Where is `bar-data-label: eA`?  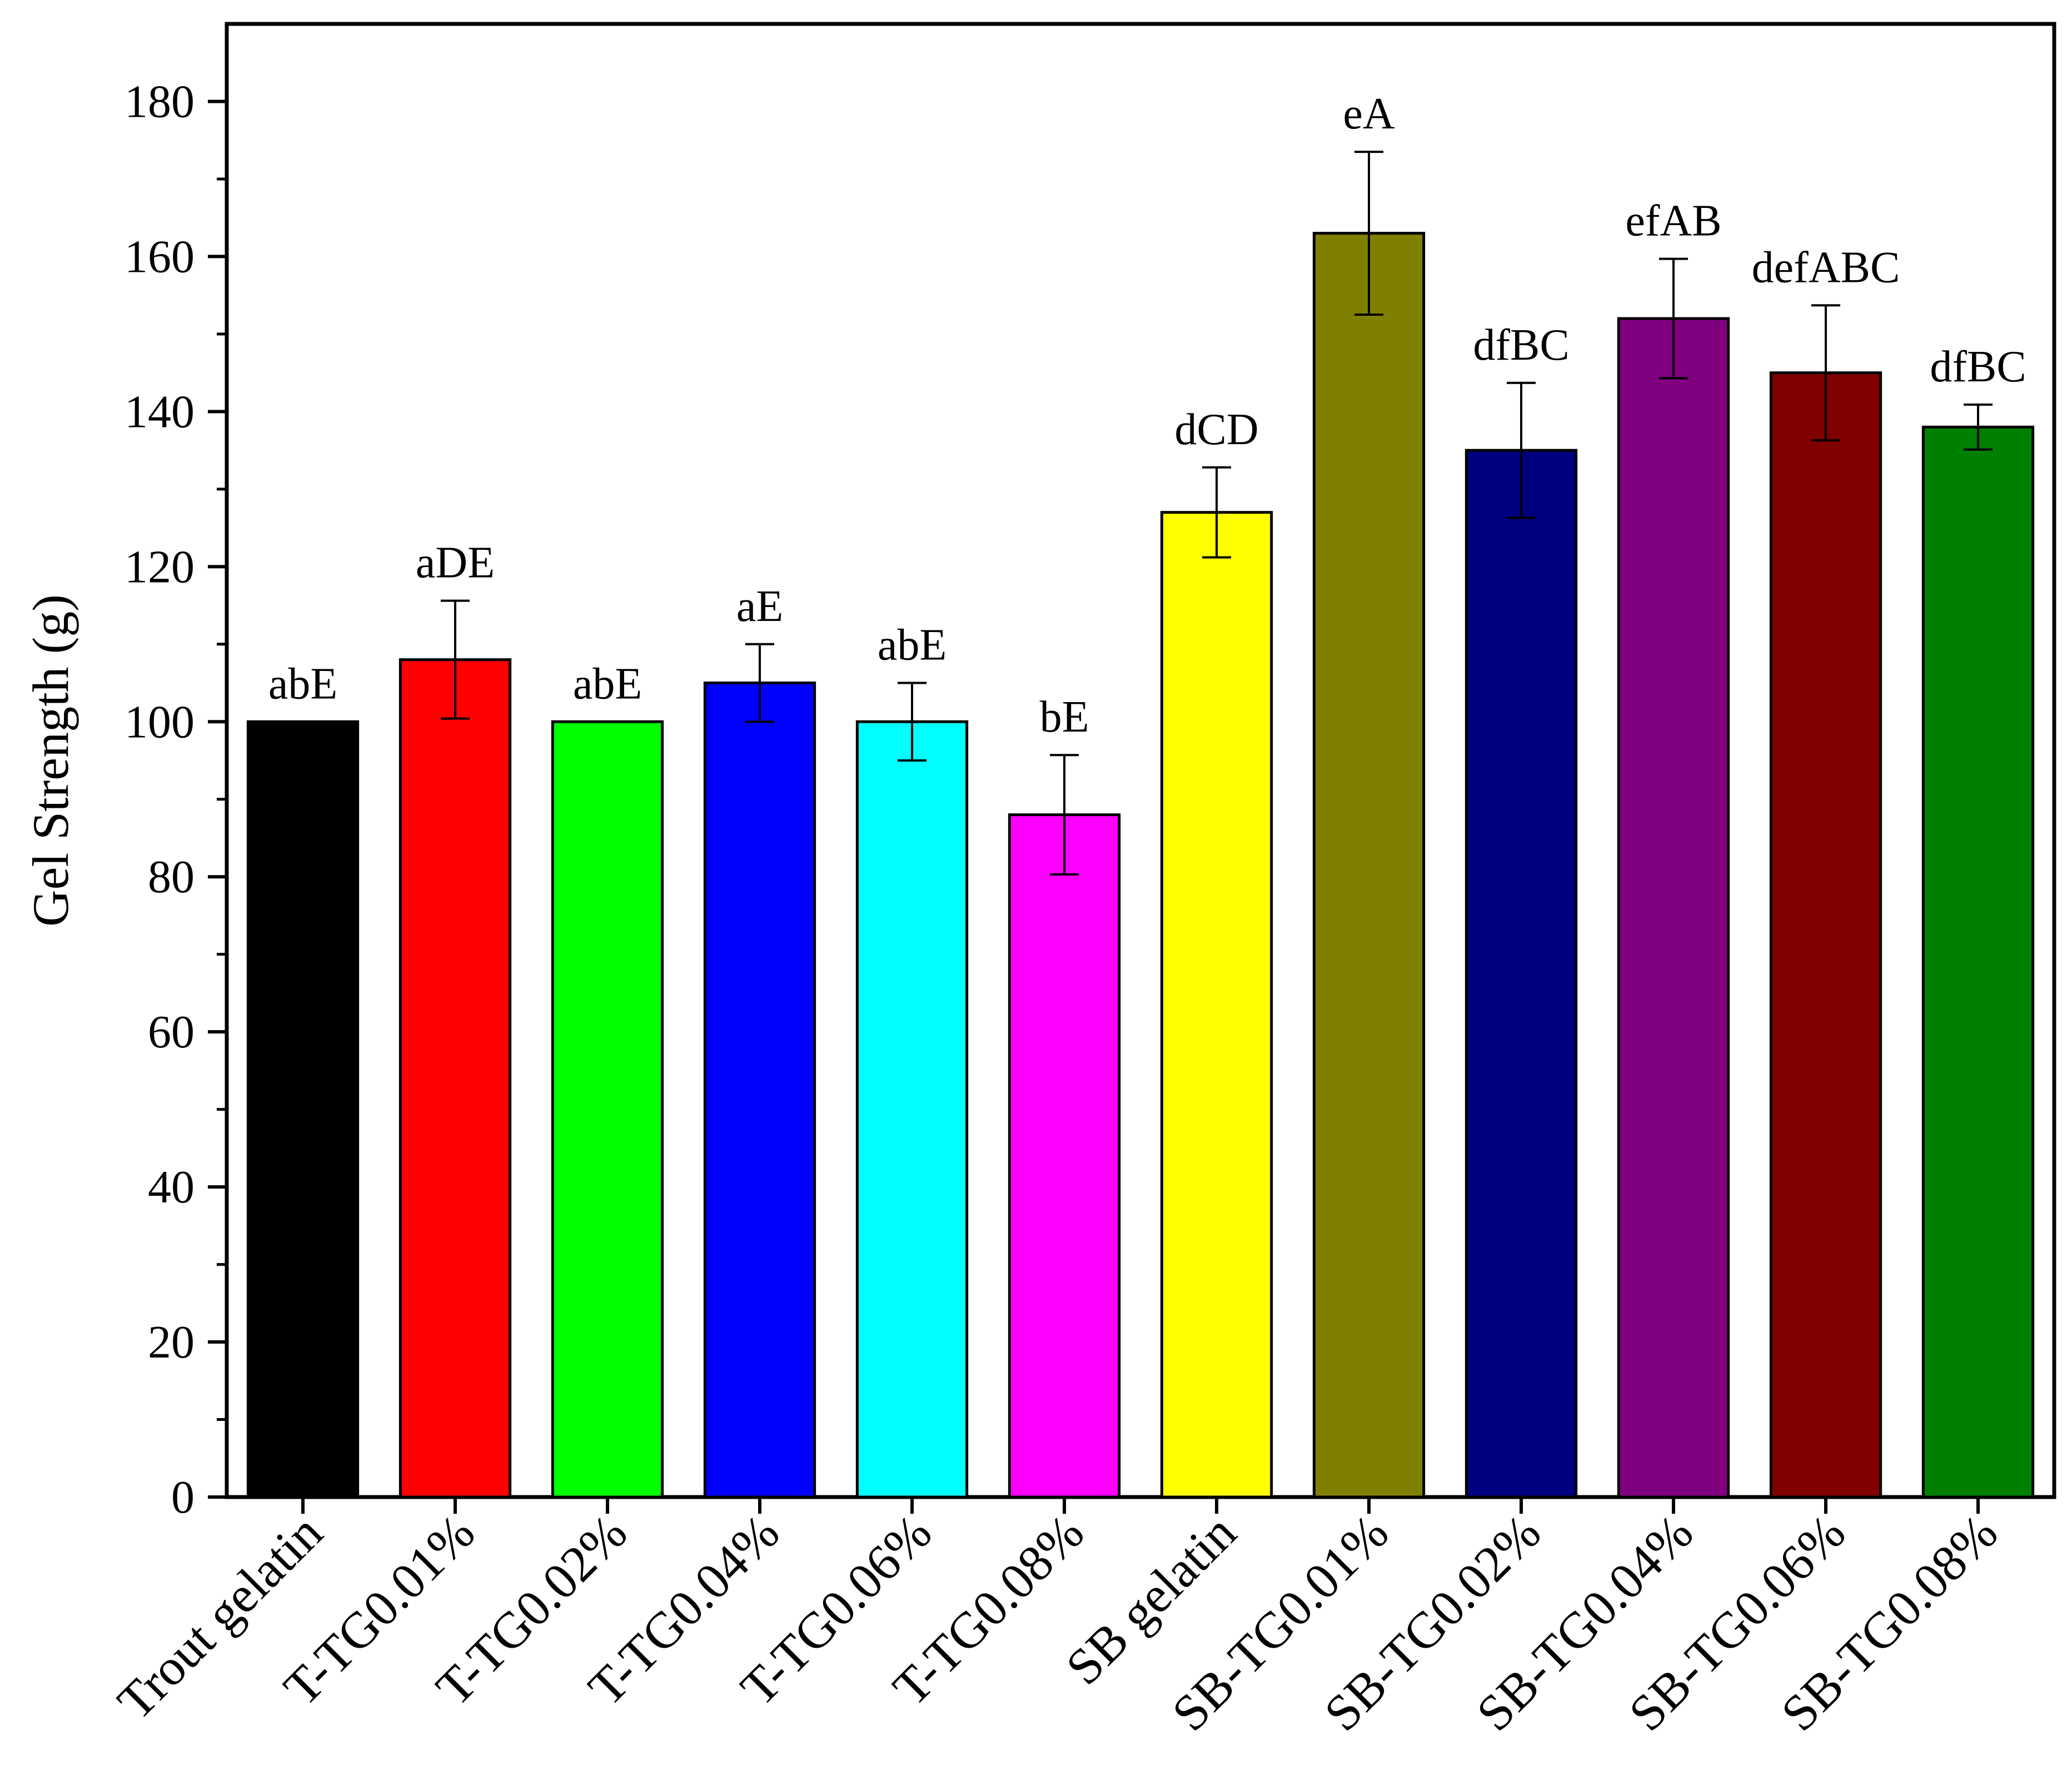 bar-data-label: eA is located at coordinates (1369, 114).